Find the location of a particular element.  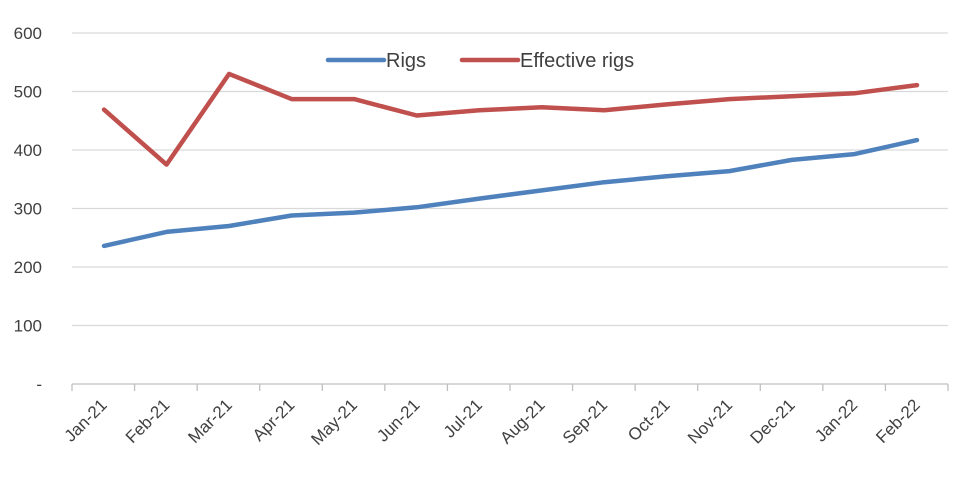

x-tick-label: Dec-21 is located at coordinates (773, 421).